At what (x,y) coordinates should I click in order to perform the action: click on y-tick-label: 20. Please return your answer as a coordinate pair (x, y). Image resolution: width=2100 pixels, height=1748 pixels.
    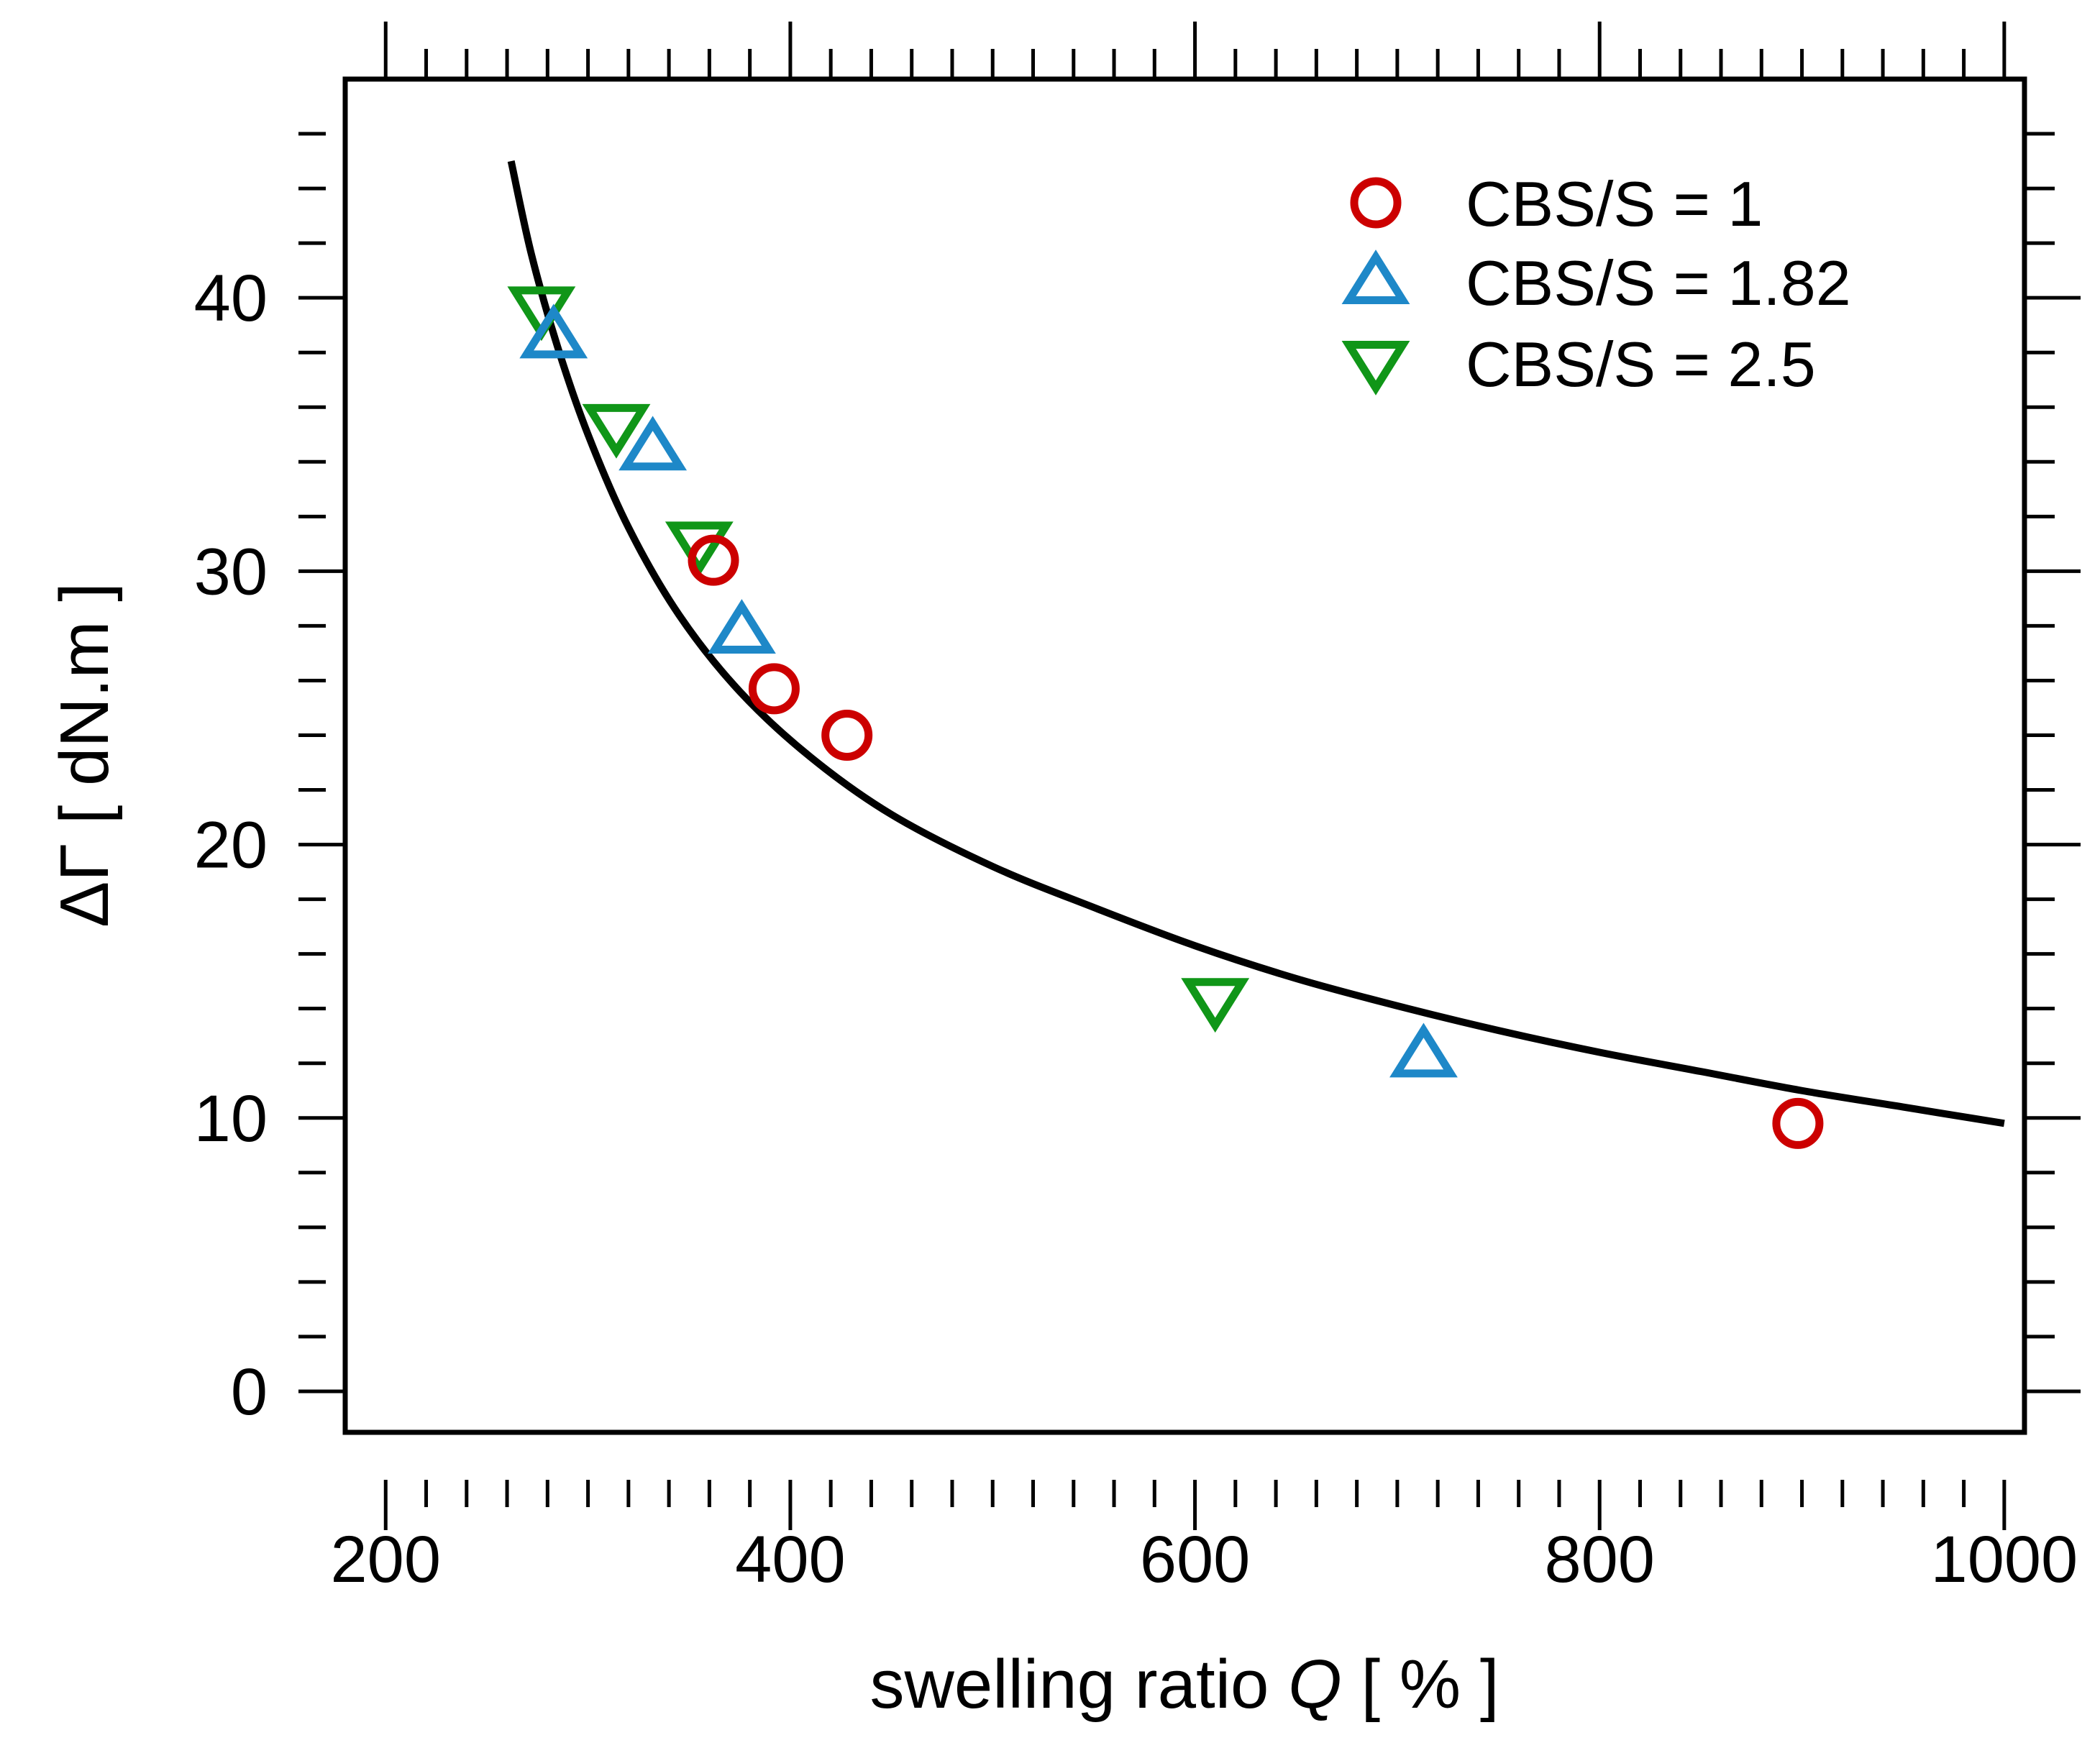
    Looking at the image, I should click on (231, 845).